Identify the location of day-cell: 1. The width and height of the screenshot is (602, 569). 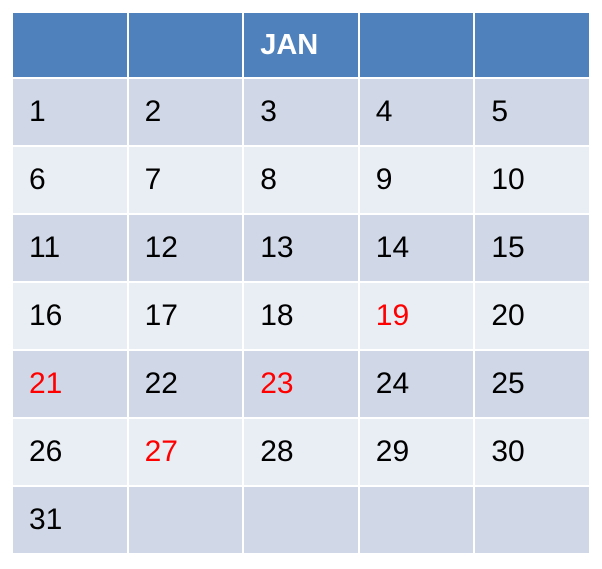
(70, 112).